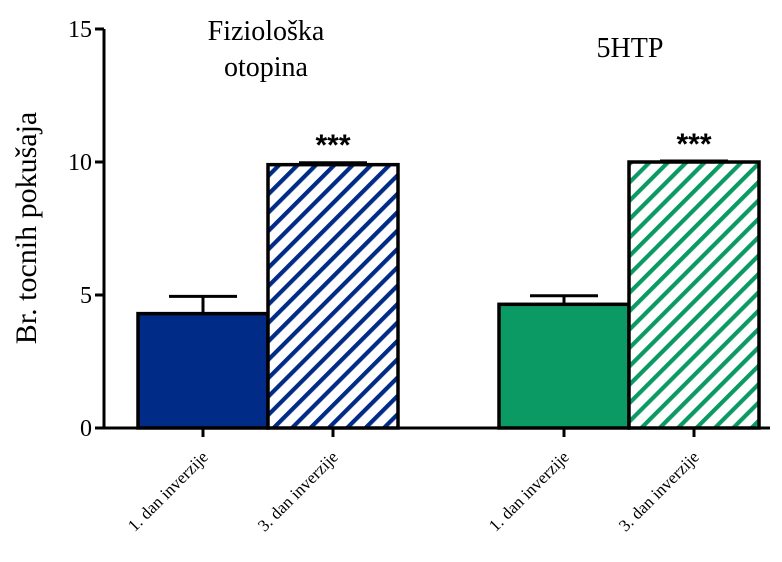  Describe the element at coordinates (80, 30) in the screenshot. I see `y-tick-label: 15` at that location.